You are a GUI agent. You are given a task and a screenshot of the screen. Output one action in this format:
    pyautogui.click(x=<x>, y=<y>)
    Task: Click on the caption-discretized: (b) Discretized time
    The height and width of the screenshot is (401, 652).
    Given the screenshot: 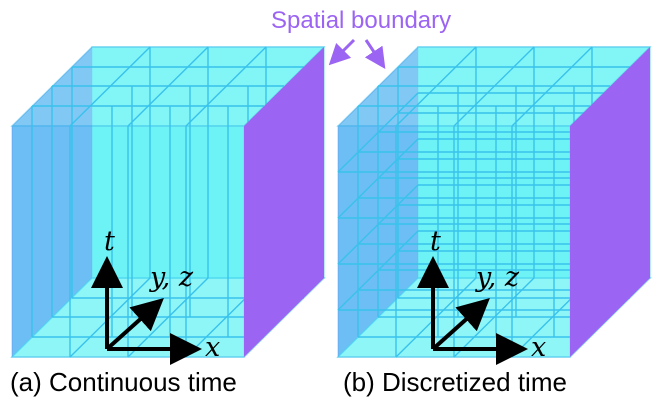 What is the action you would take?
    pyautogui.click(x=455, y=382)
    